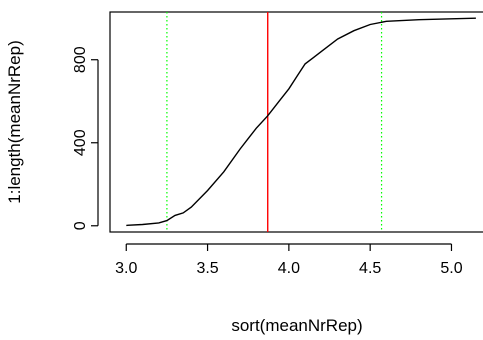 The image size is (483, 340). What do you see at coordinates (126, 268) in the screenshot?
I see `x-tick-label: 3.0` at bounding box center [126, 268].